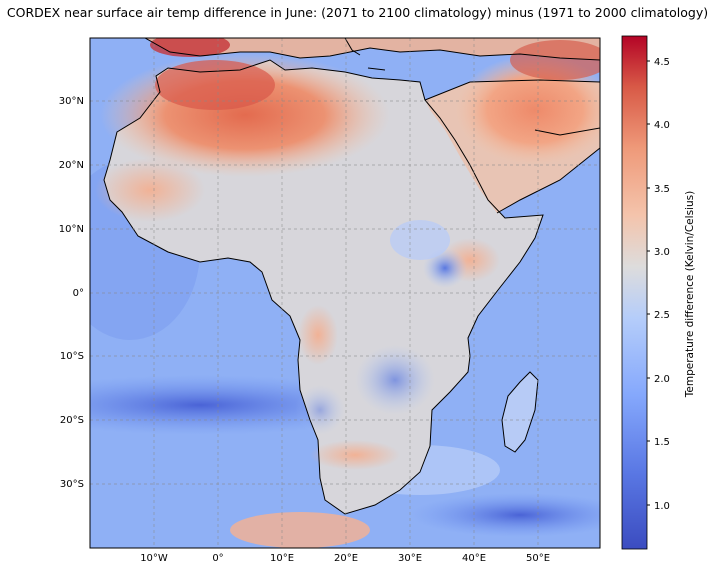 This screenshot has height=570, width=715. Describe the element at coordinates (72, 420) in the screenshot. I see `lat-tick: 20°S` at that location.